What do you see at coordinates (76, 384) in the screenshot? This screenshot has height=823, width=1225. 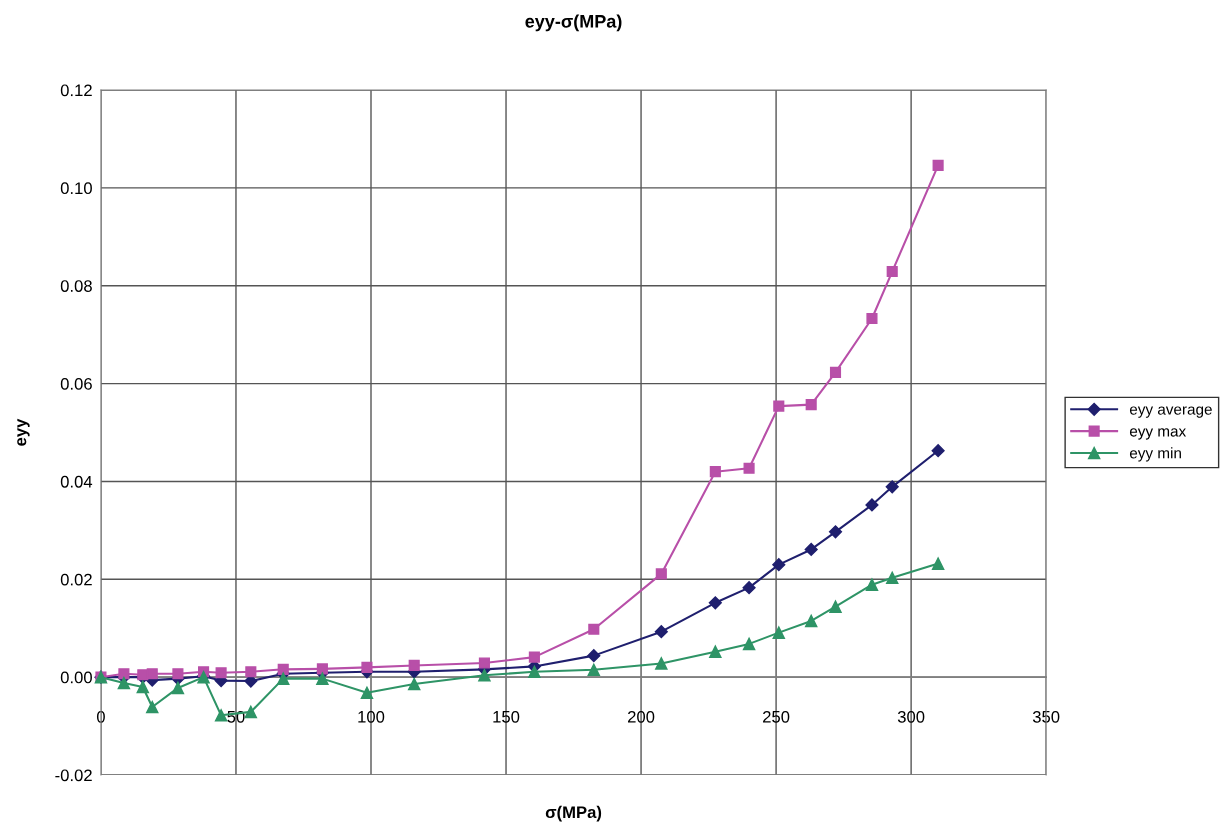 I see `y-tick-label: 0.06` at bounding box center [76, 384].